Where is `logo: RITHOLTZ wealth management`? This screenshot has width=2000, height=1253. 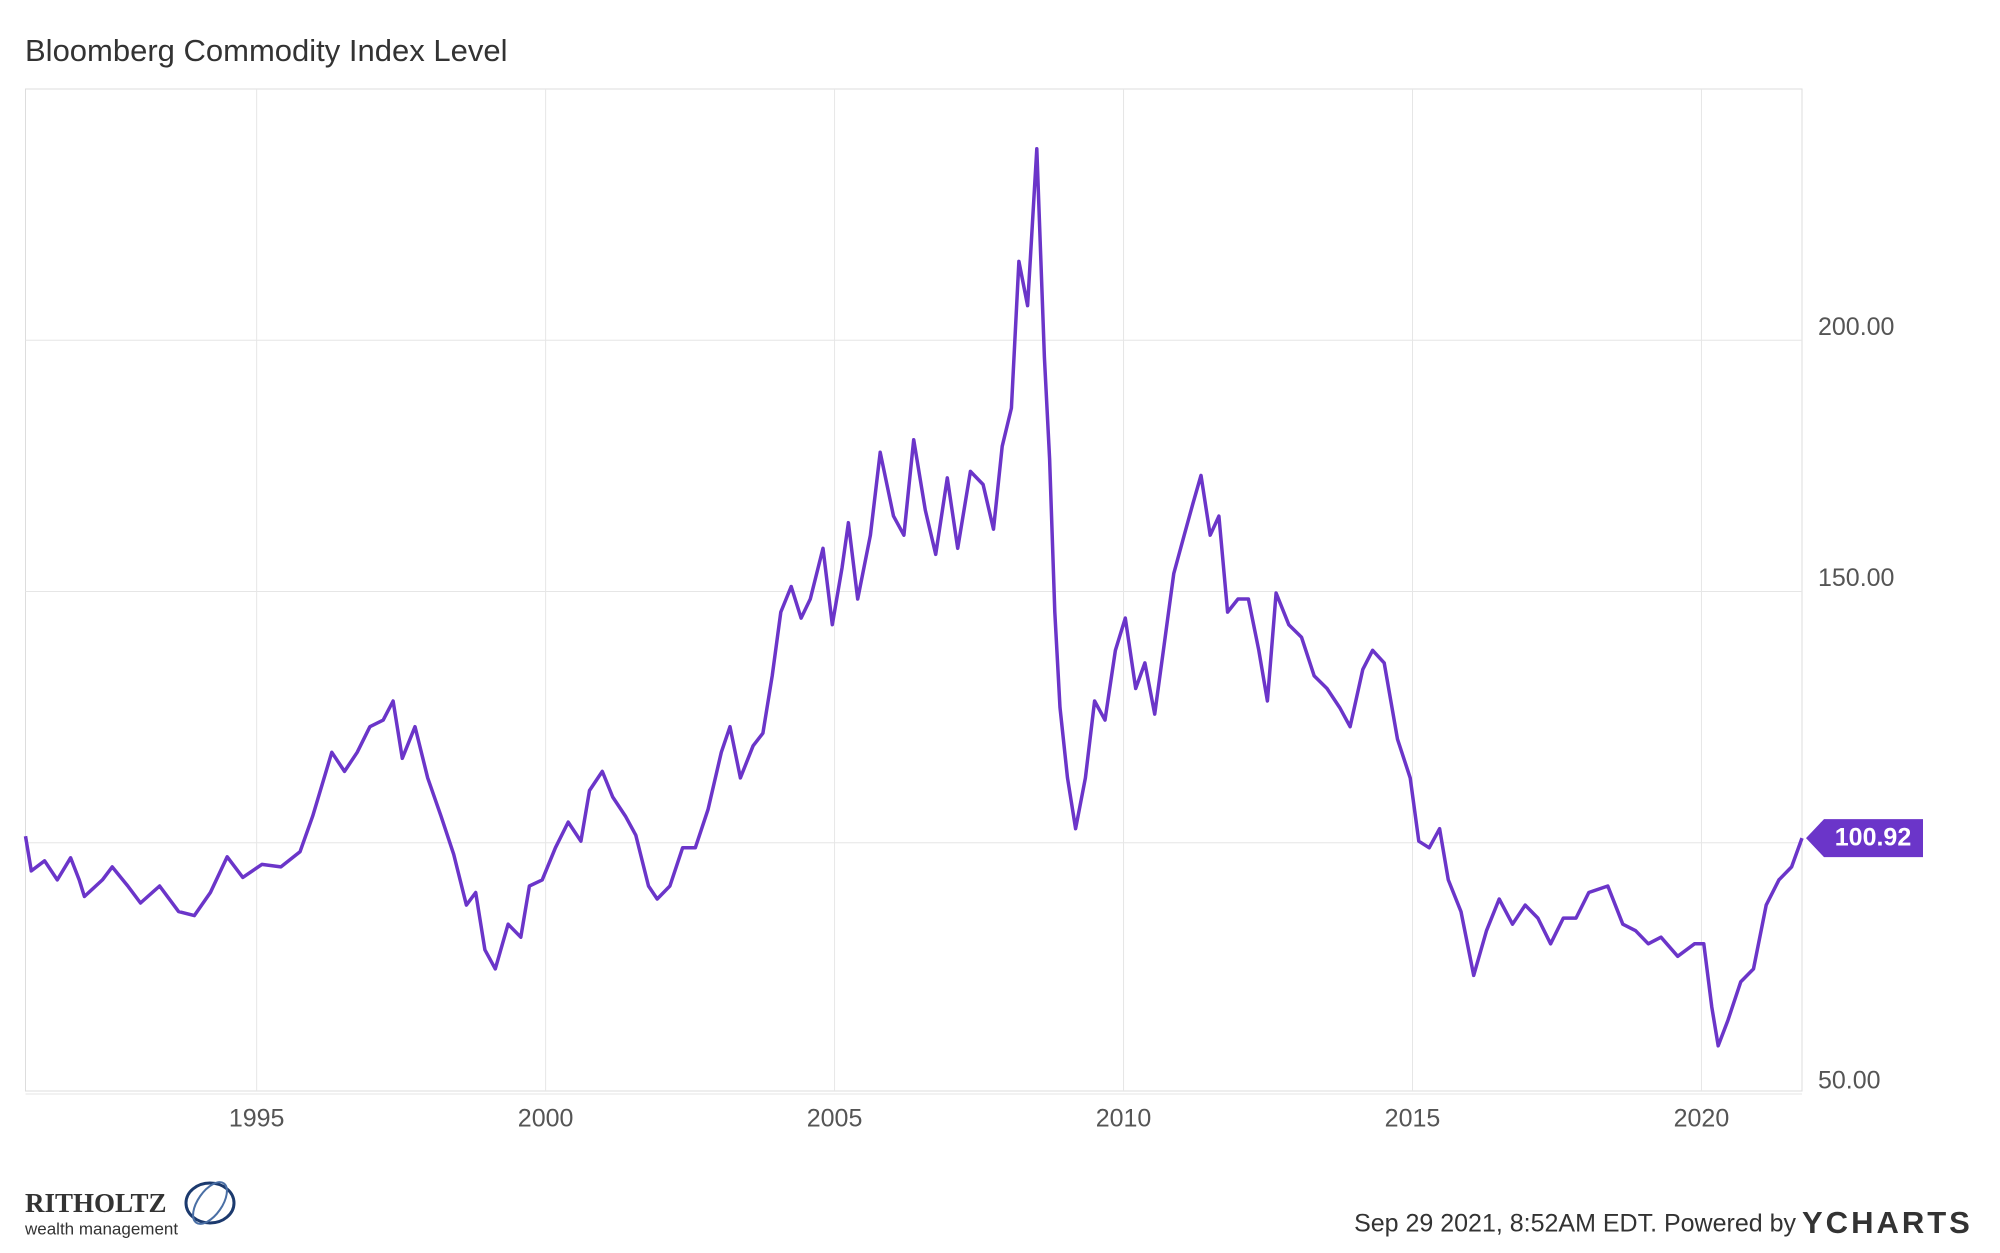
logo: RITHOLTZ wealth management is located at coordinates (130, 1209).